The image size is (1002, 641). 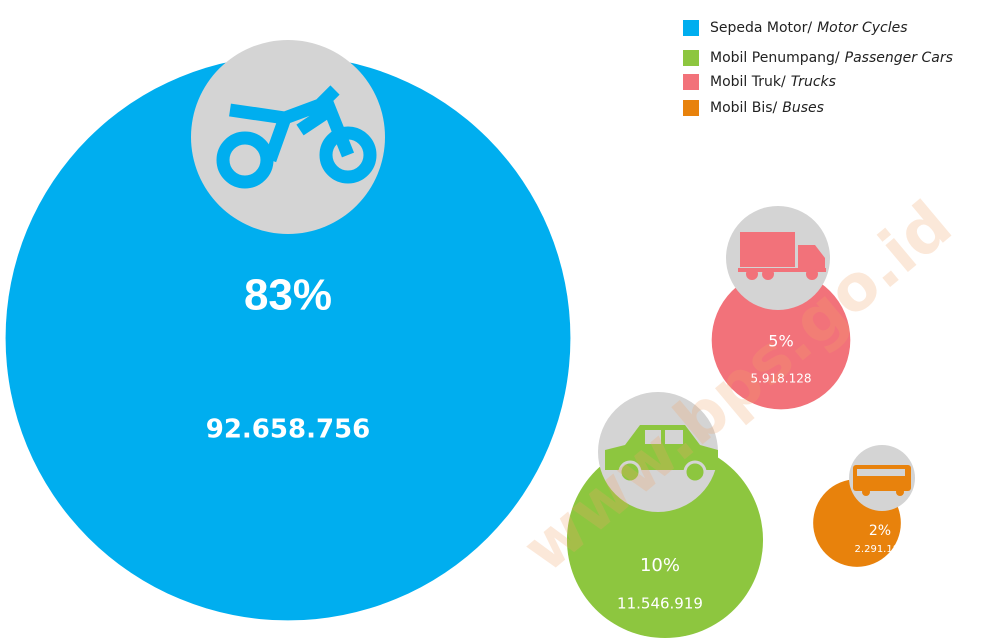 I want to click on legend-label: Mobil Truk/Trucks, so click(x=773, y=82).